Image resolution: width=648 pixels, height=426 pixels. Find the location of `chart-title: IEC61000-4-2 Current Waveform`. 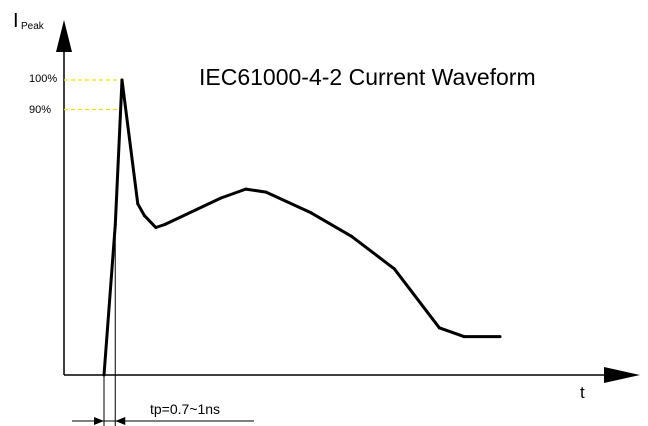

chart-title: IEC61000-4-2 Current Waveform is located at coordinates (367, 77).